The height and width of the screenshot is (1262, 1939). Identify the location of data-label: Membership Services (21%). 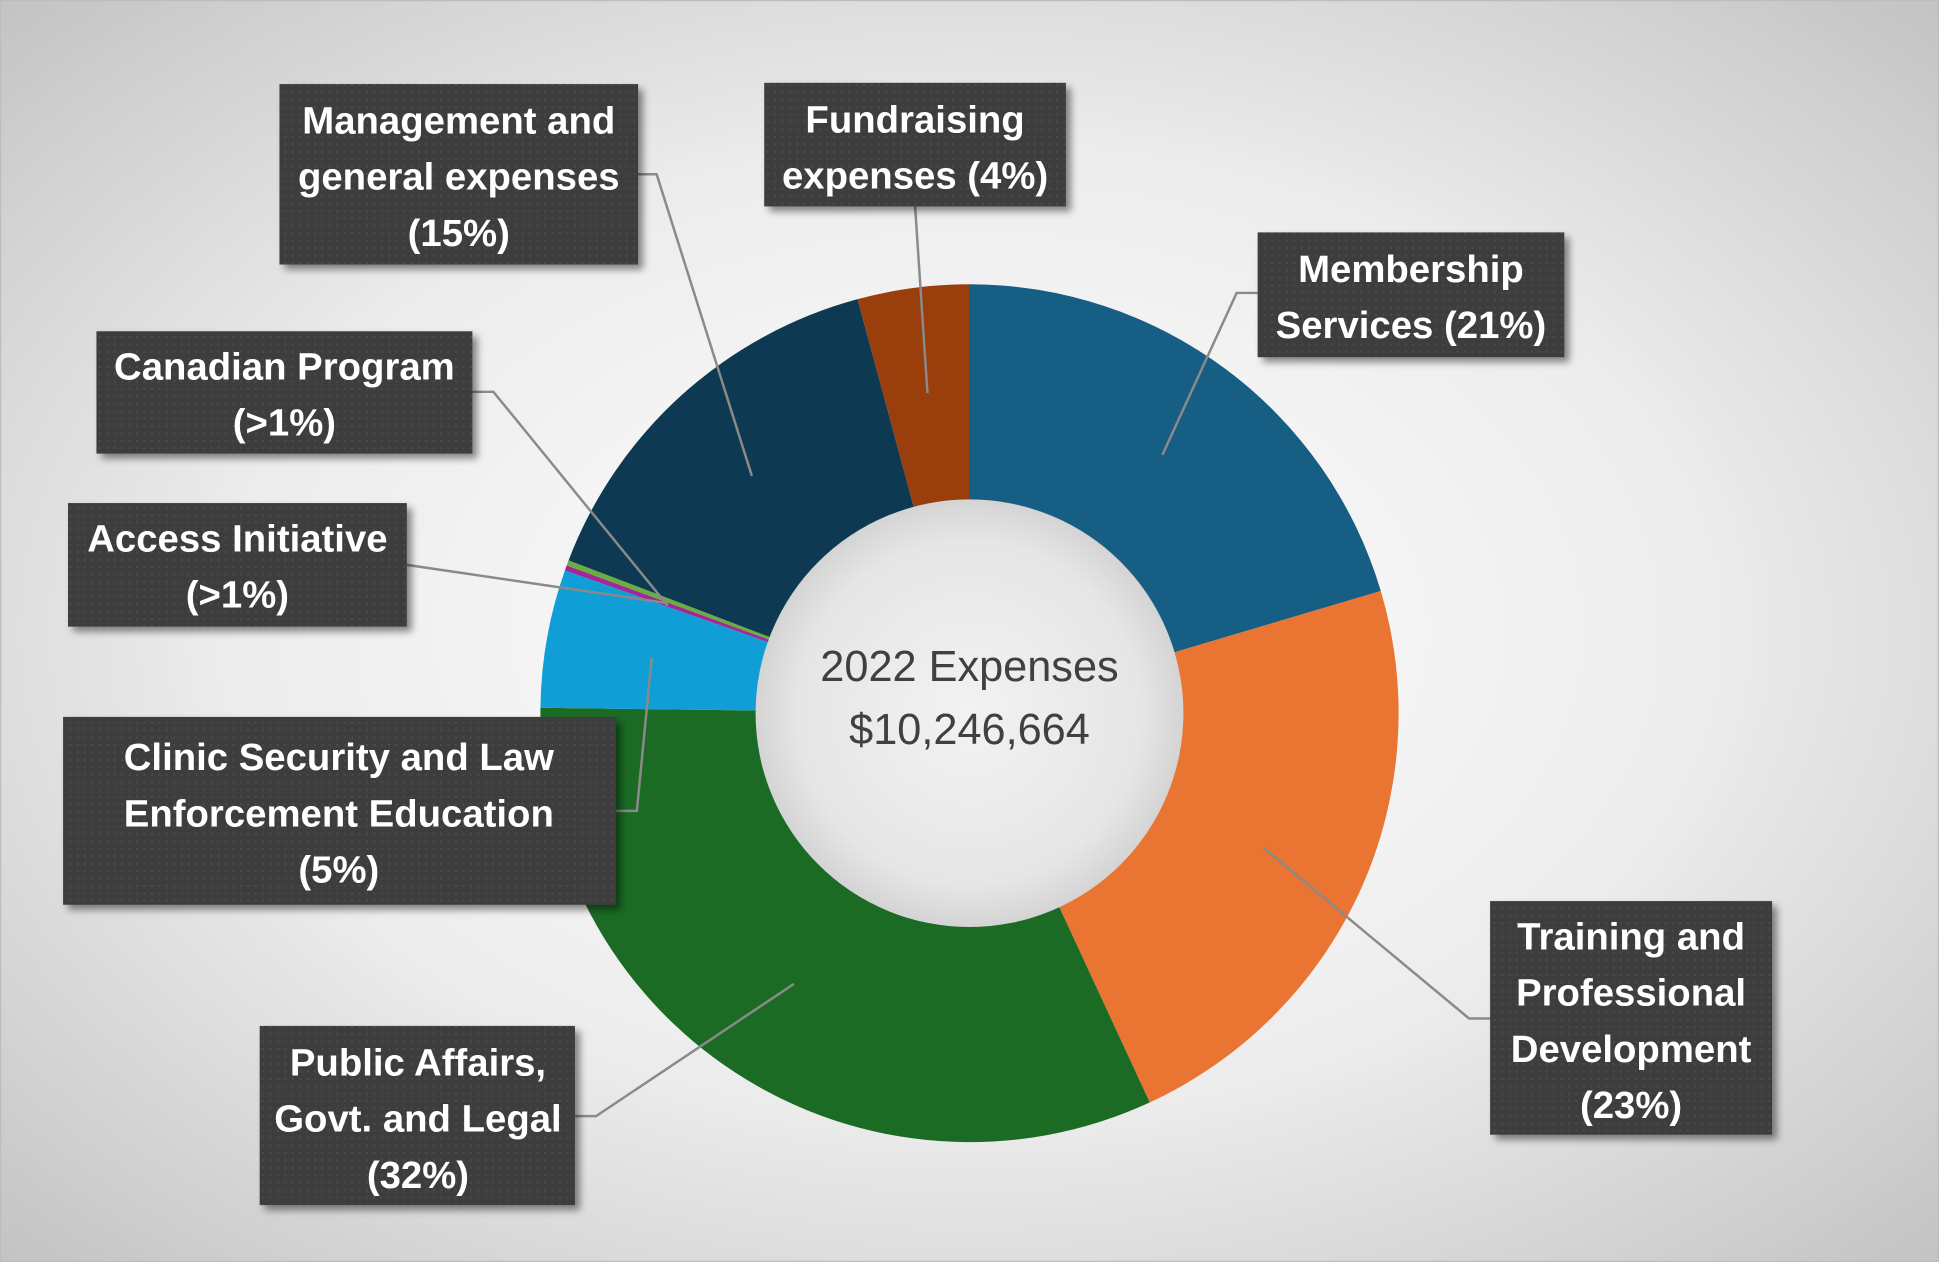
(1411, 295).